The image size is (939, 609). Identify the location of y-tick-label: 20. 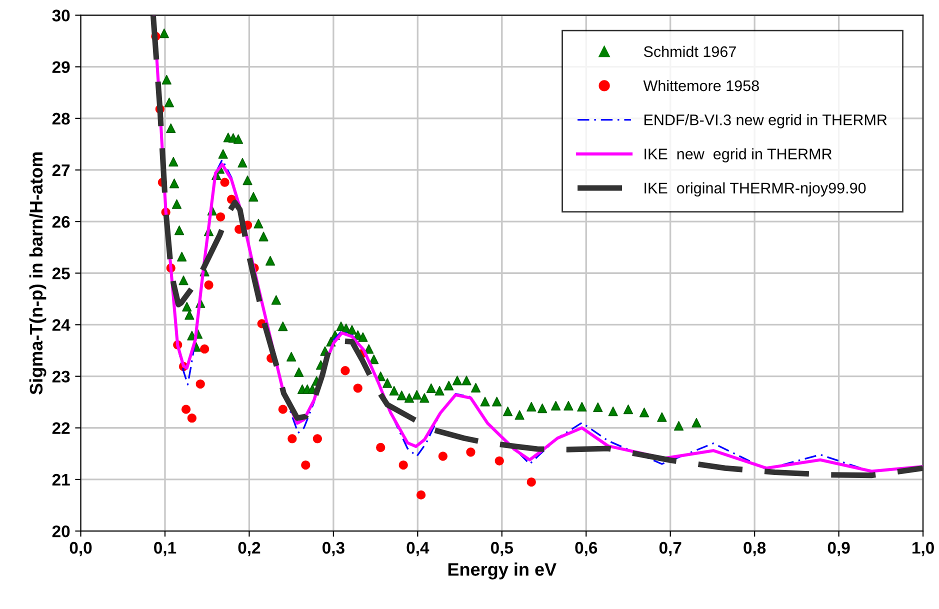
(61, 531).